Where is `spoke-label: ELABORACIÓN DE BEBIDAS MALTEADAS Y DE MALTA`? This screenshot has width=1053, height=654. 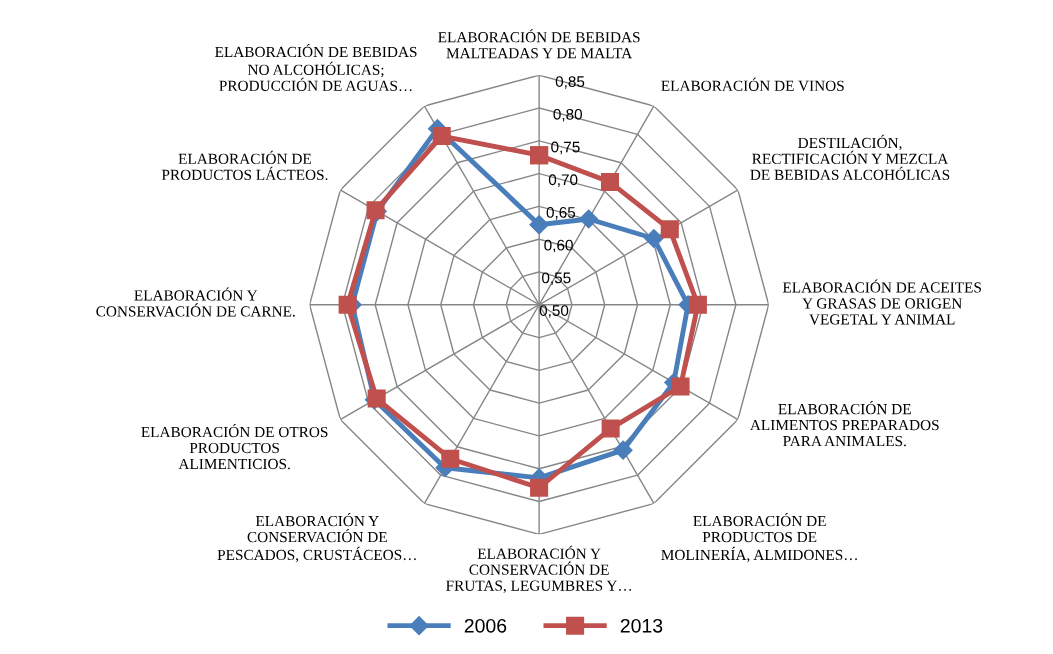 spoke-label: ELABORACIÓN DE BEBIDAS MALTEADAS Y DE MALTA is located at coordinates (539, 44).